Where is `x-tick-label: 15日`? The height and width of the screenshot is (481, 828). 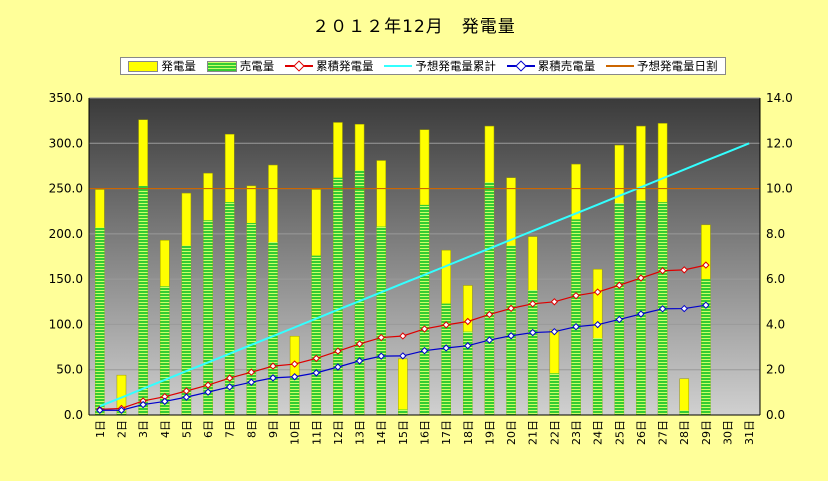 x-tick-label: 15日 is located at coordinates (403, 432).